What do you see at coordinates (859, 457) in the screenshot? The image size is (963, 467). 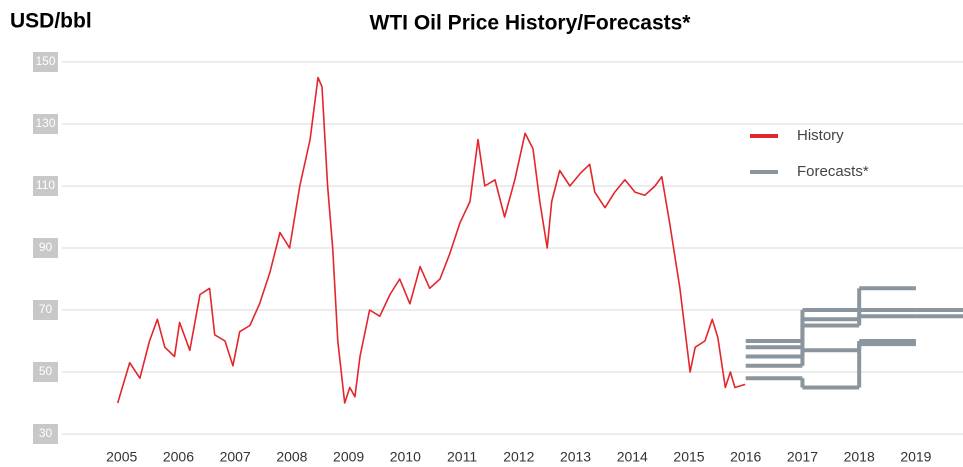 I see `x-tick-label: 2018` at bounding box center [859, 457].